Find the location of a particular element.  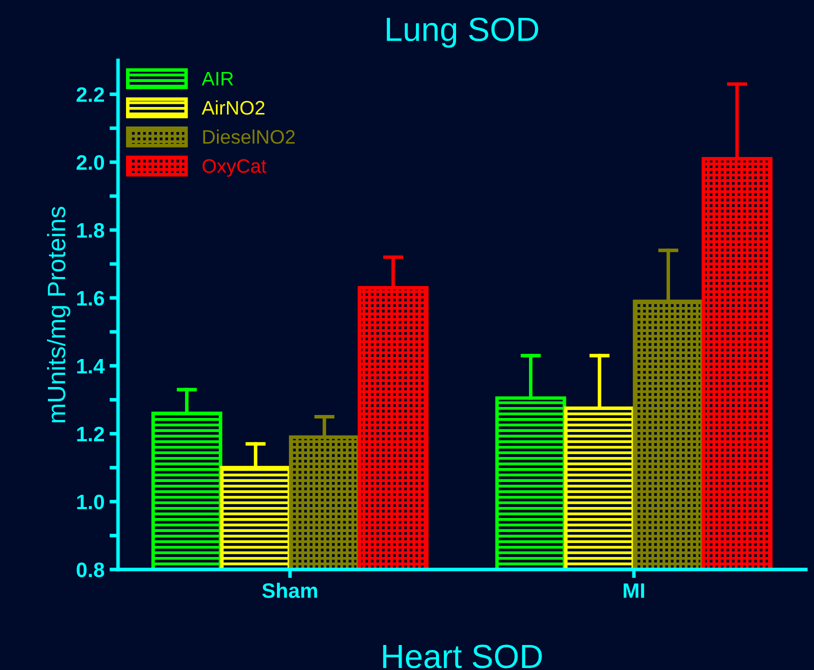

y-axis-title: mUnits/mg Proteins is located at coordinates (58, 314).